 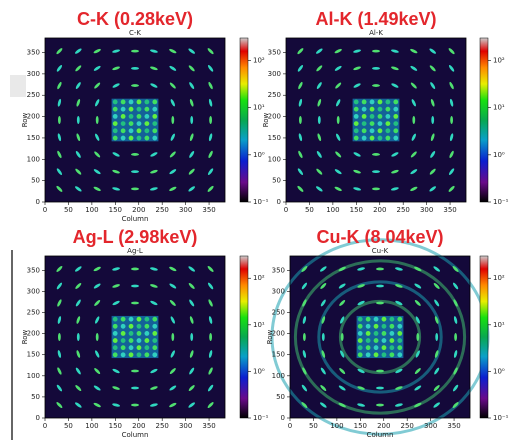 I want to click on x-tick-label: 250, so click(x=162, y=210).